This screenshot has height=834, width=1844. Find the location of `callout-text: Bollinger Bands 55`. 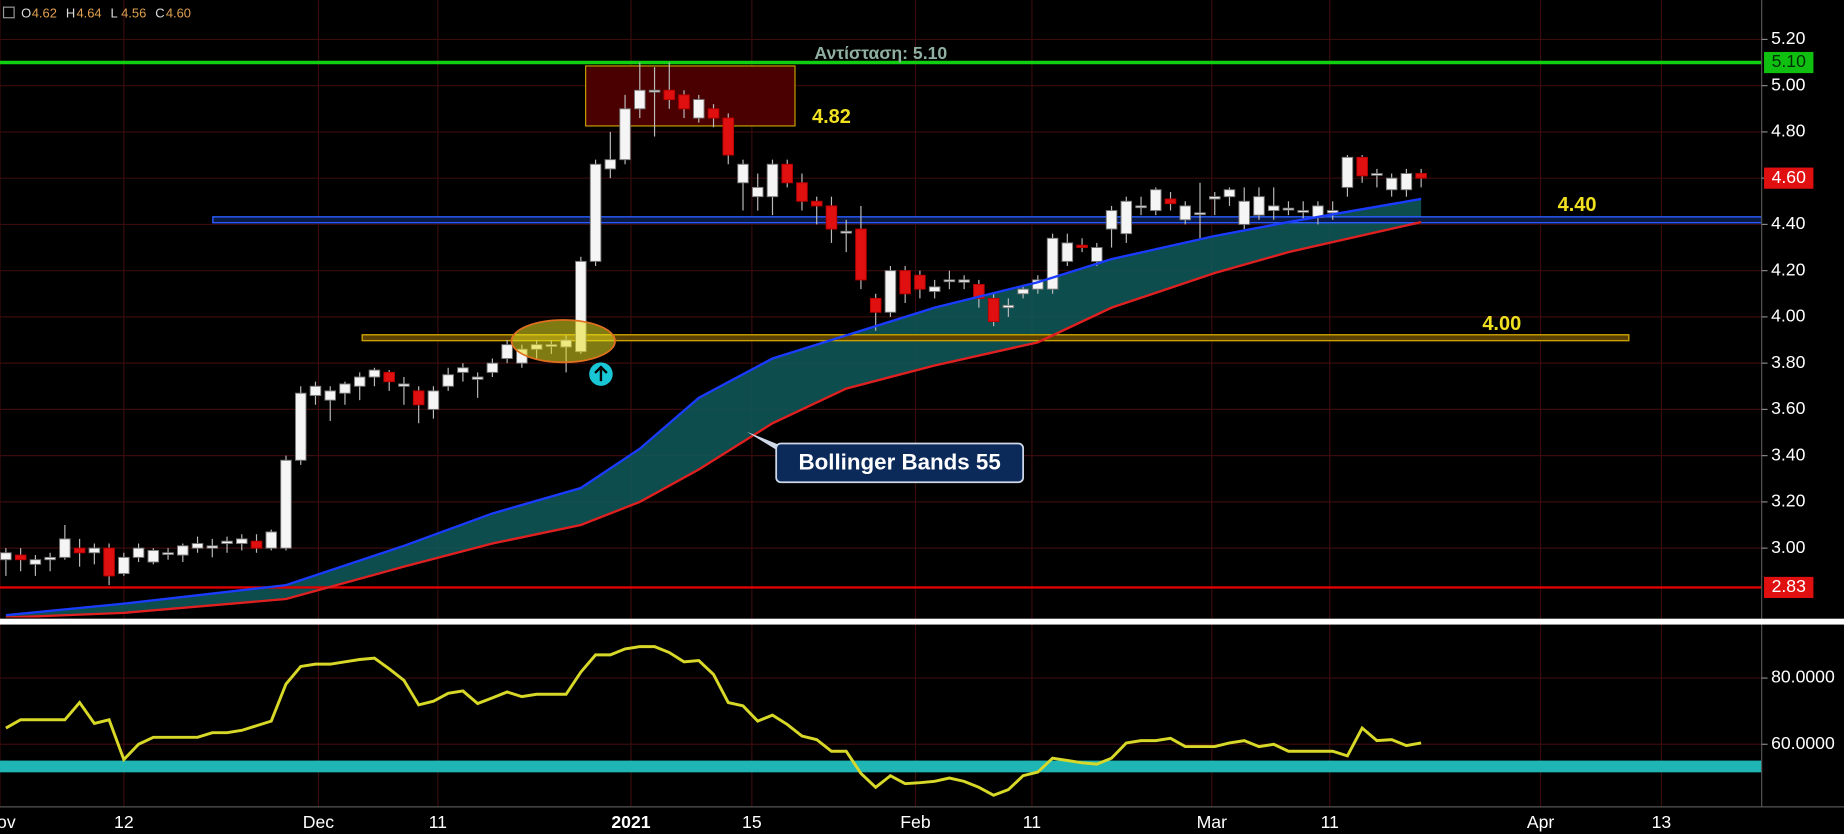

callout-text: Bollinger Bands 55 is located at coordinates (900, 461).